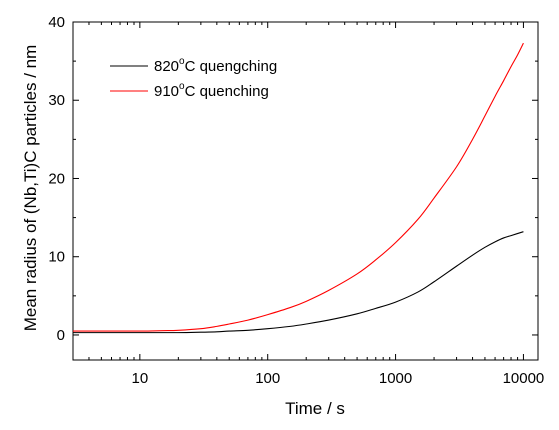  Describe the element at coordinates (56, 22) in the screenshot. I see `y-tick-label: 40` at that location.